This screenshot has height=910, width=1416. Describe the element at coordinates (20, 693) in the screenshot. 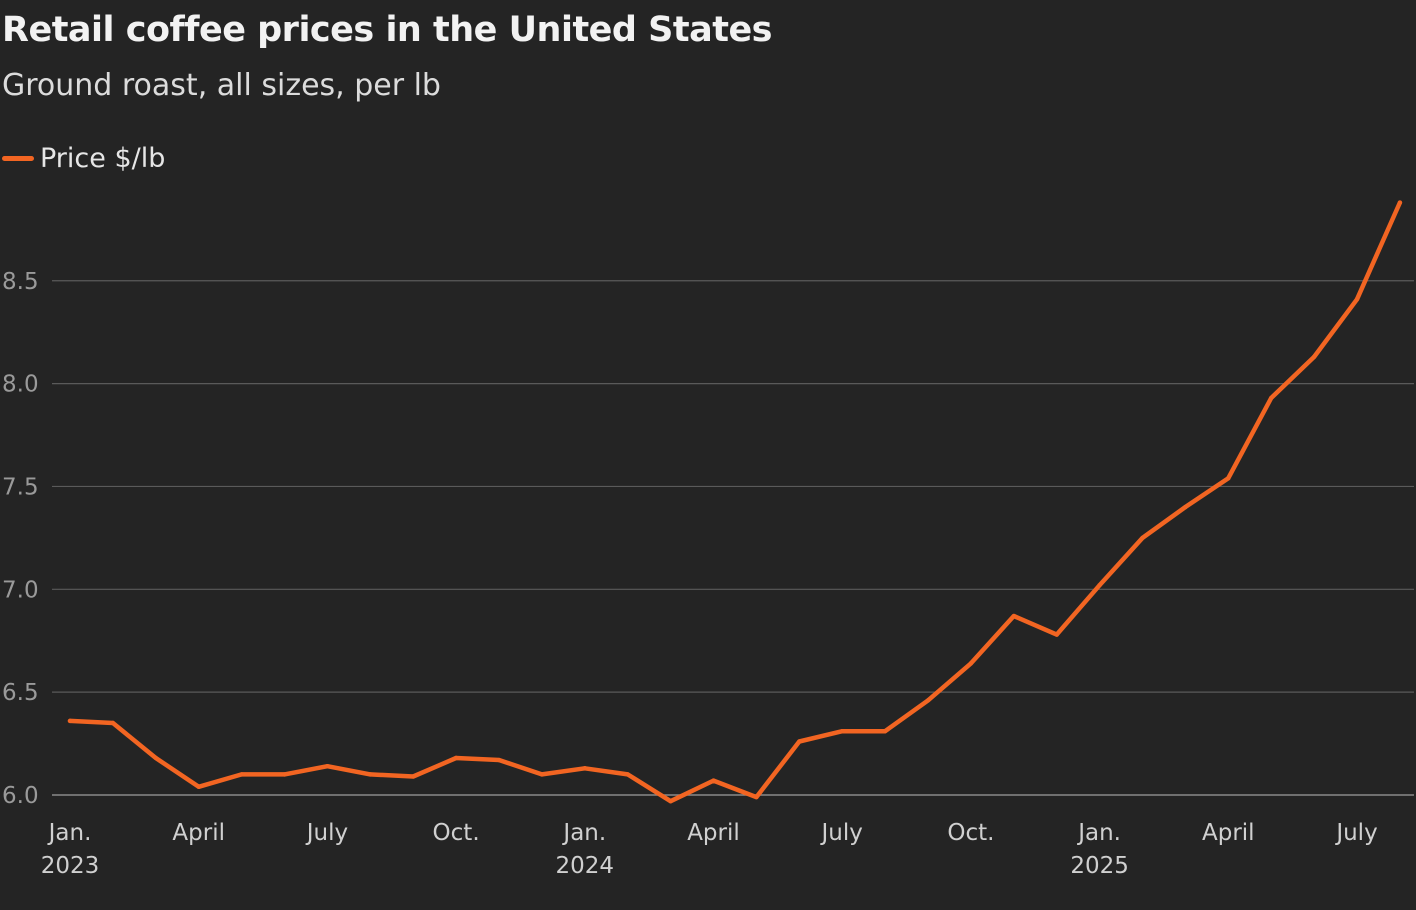

I see `y-tick-label: 6.5` at that location.